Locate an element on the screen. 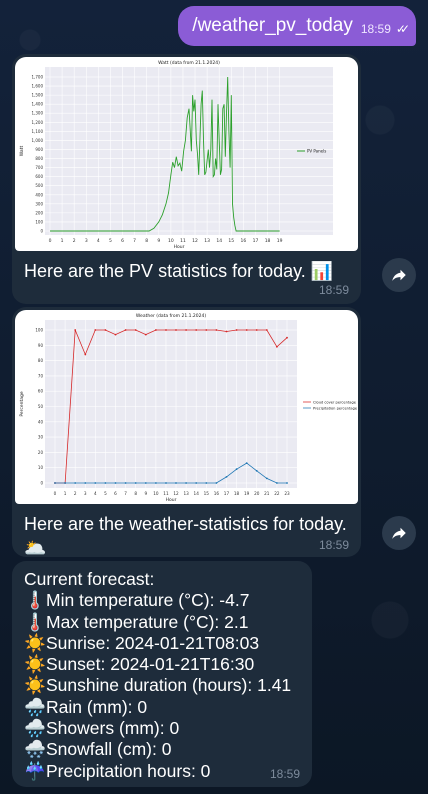 The height and width of the screenshot is (794, 428). forecast-line-text: Showers (mm): 0 is located at coordinates (113, 728).